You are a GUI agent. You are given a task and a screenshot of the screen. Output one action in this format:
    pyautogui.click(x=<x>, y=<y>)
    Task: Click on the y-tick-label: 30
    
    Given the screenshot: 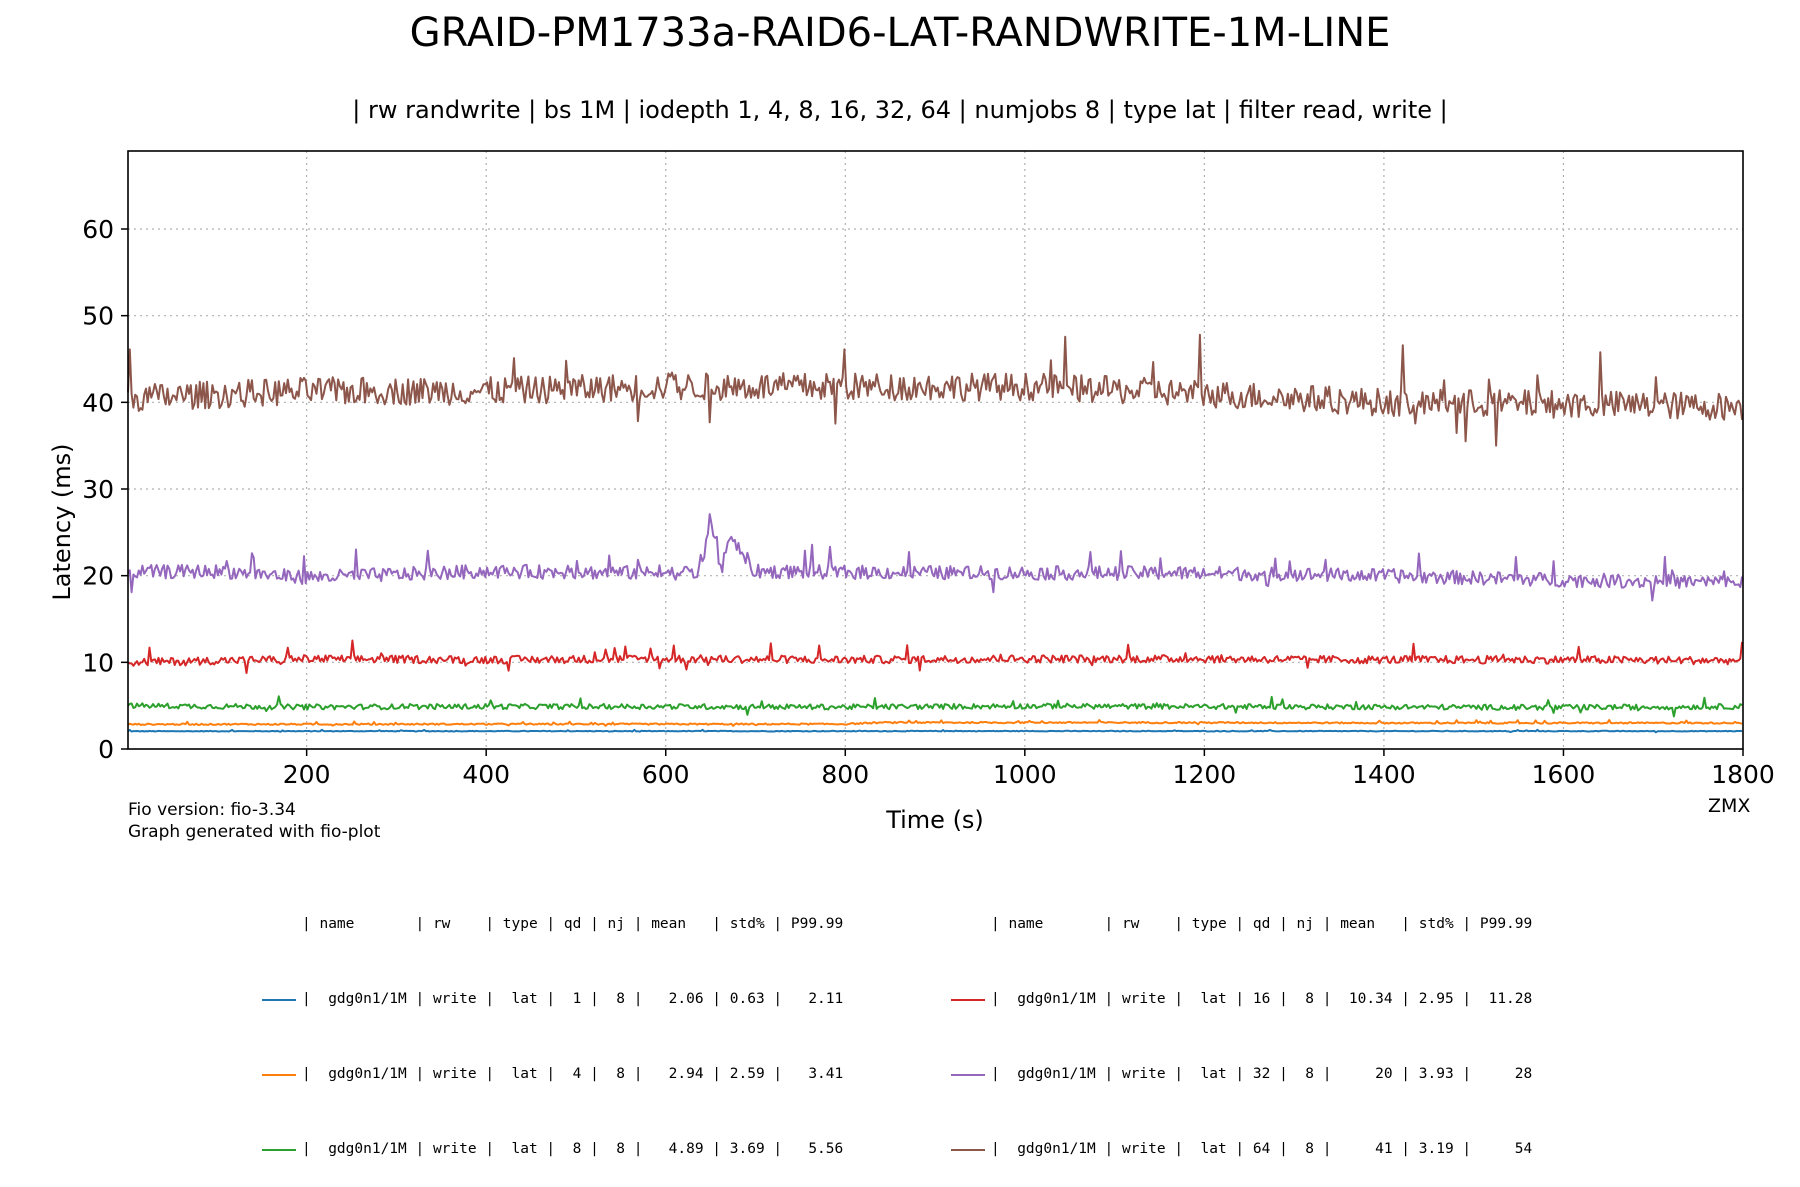 What is the action you would take?
    pyautogui.click(x=98, y=489)
    